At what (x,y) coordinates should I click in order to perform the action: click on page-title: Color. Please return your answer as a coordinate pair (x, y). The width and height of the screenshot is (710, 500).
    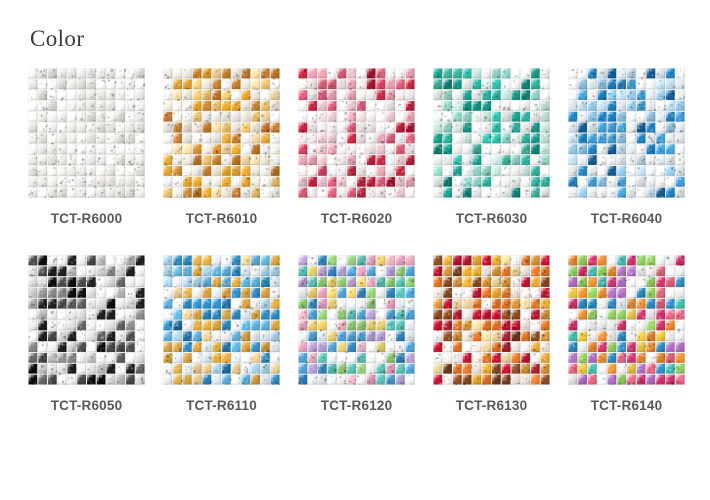
    Looking at the image, I should click on (57, 38).